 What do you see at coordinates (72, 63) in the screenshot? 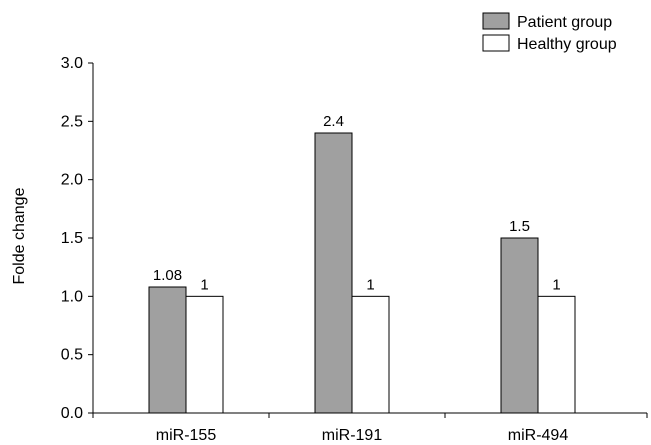
I see `y-tick-label: 3.0` at bounding box center [72, 63].